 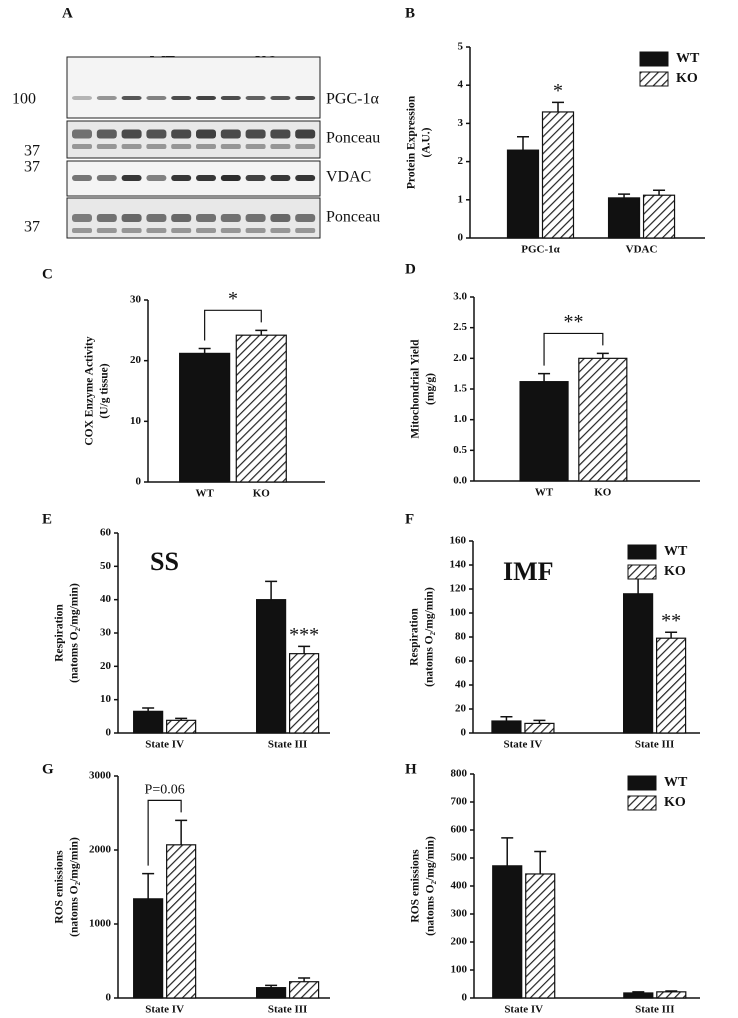 I want to click on y-tick-label: 1, so click(x=461, y=199).